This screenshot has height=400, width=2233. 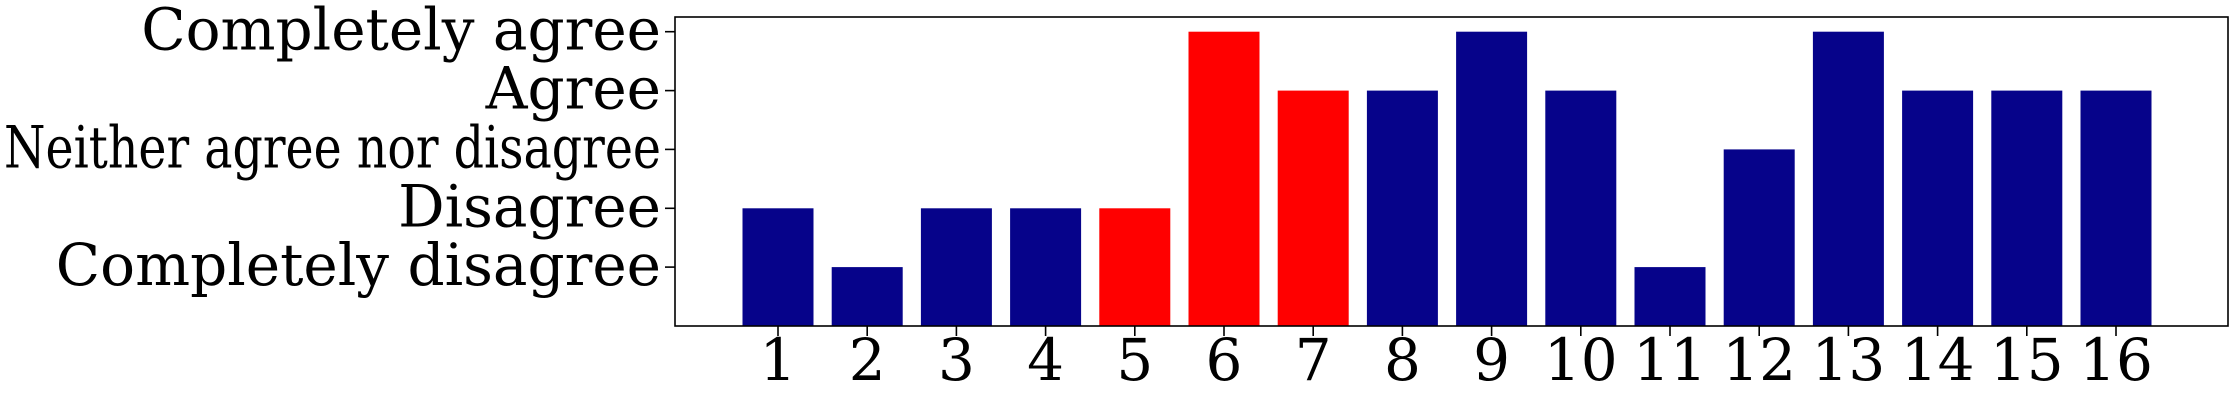 I want to click on y-tick-label: Completely disagree, so click(x=358, y=265).